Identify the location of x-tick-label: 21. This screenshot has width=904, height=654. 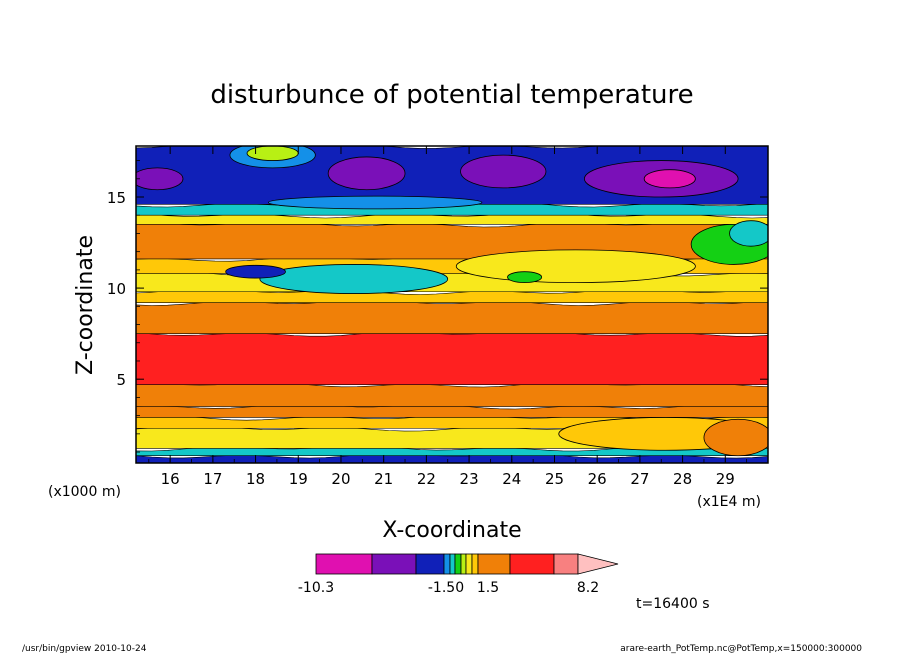
(383, 479).